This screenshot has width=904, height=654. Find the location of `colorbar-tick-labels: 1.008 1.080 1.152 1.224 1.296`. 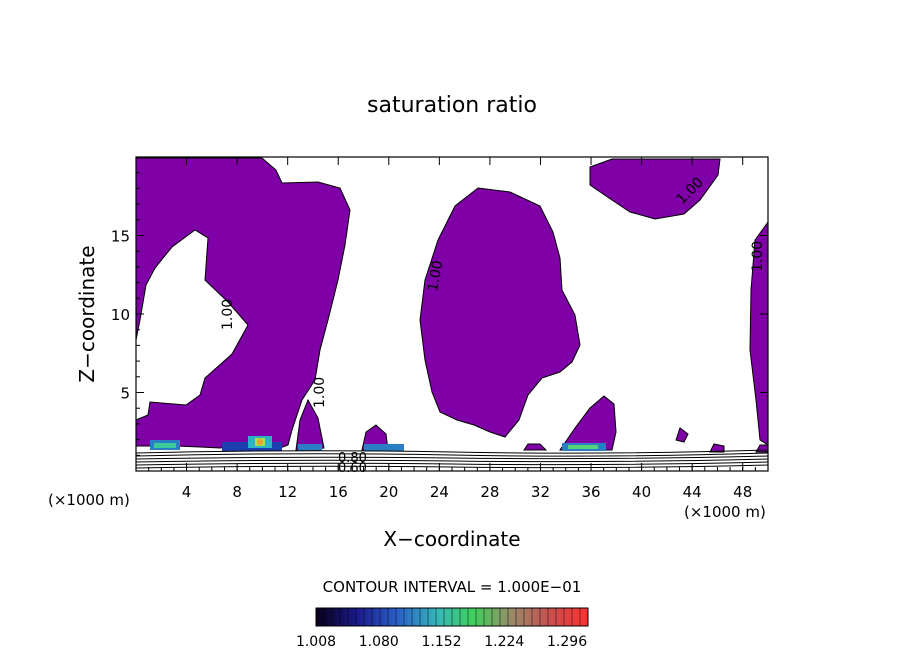

colorbar-tick-labels: 1.008 1.080 1.152 1.224 1.296 is located at coordinates (441, 642).